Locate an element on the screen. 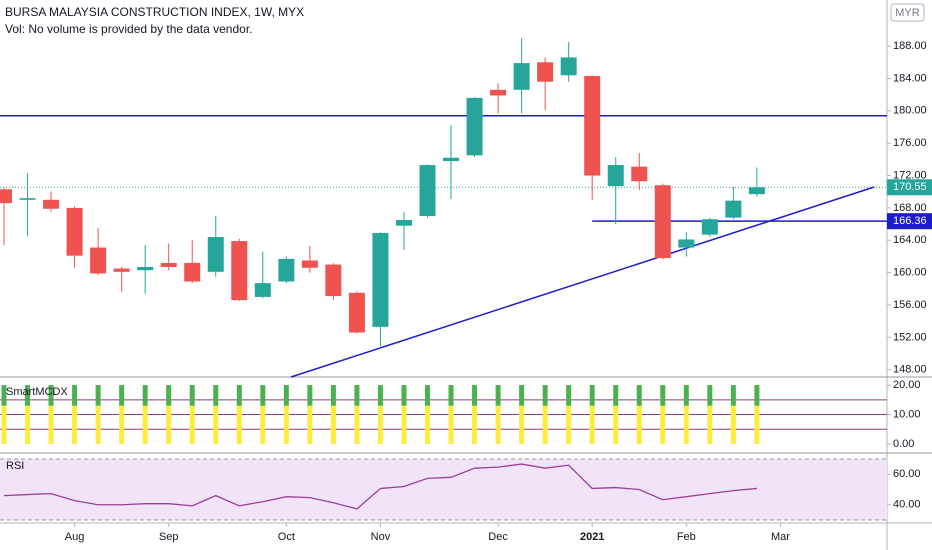 The width and height of the screenshot is (932, 550). y-tick-label: 176.00 is located at coordinates (910, 143).